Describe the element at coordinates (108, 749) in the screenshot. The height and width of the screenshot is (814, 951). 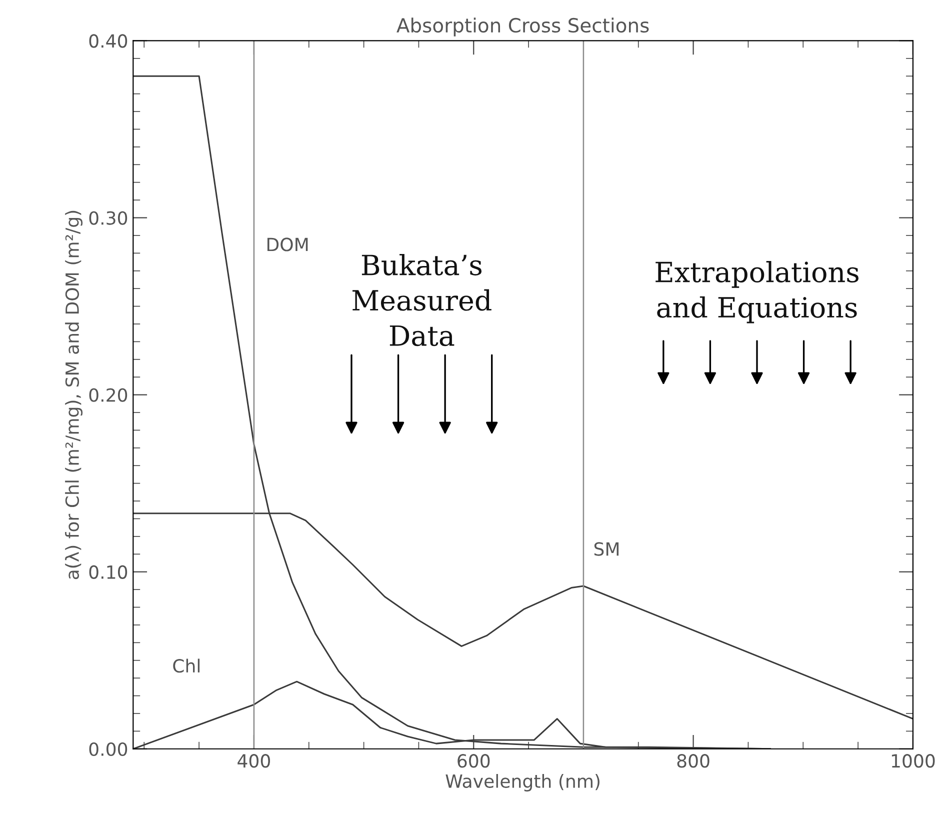
I see `y-tick-label: 0.00` at that location.